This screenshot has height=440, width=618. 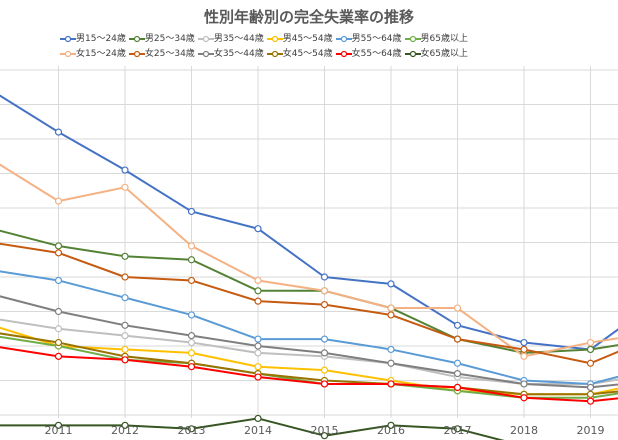 What do you see at coordinates (258, 280) in the screenshot?
I see `data-point-s7-2014` at bounding box center [258, 280].